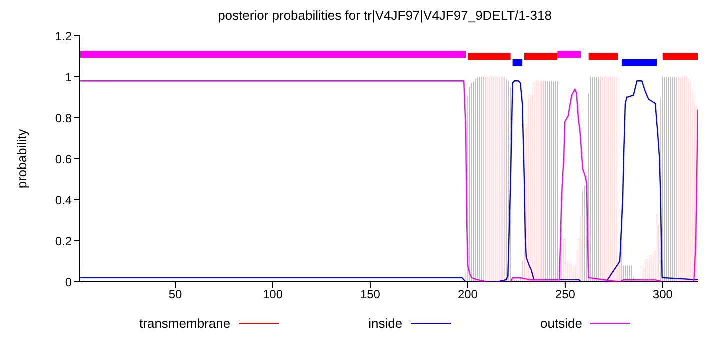 The height and width of the screenshot is (350, 710). I want to click on x-tick-label: 250, so click(565, 295).